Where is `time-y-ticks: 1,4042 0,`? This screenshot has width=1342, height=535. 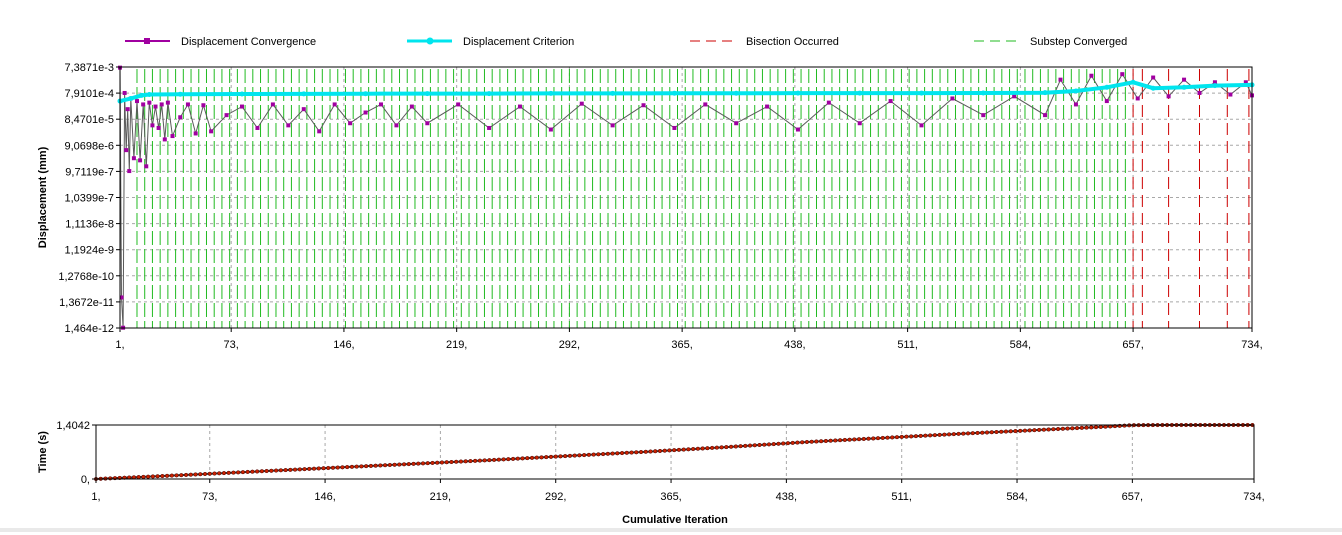
time-y-ticks: 1,4042 0, is located at coordinates (76, 453).